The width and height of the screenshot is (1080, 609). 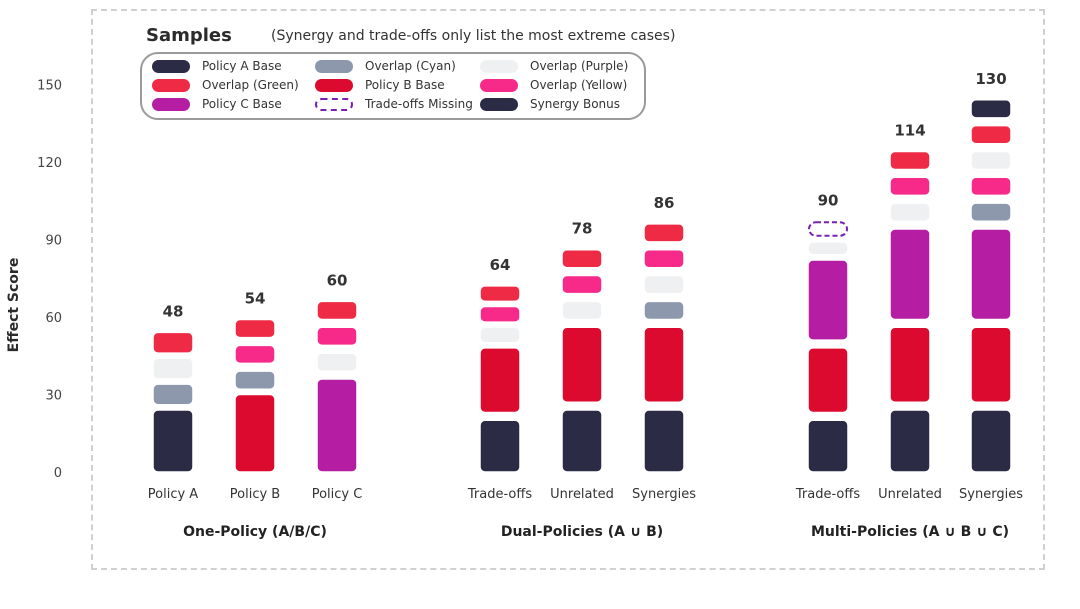 I want to click on legend-item-trade-offs-missing: Trade-offs Missing, so click(x=394, y=104).